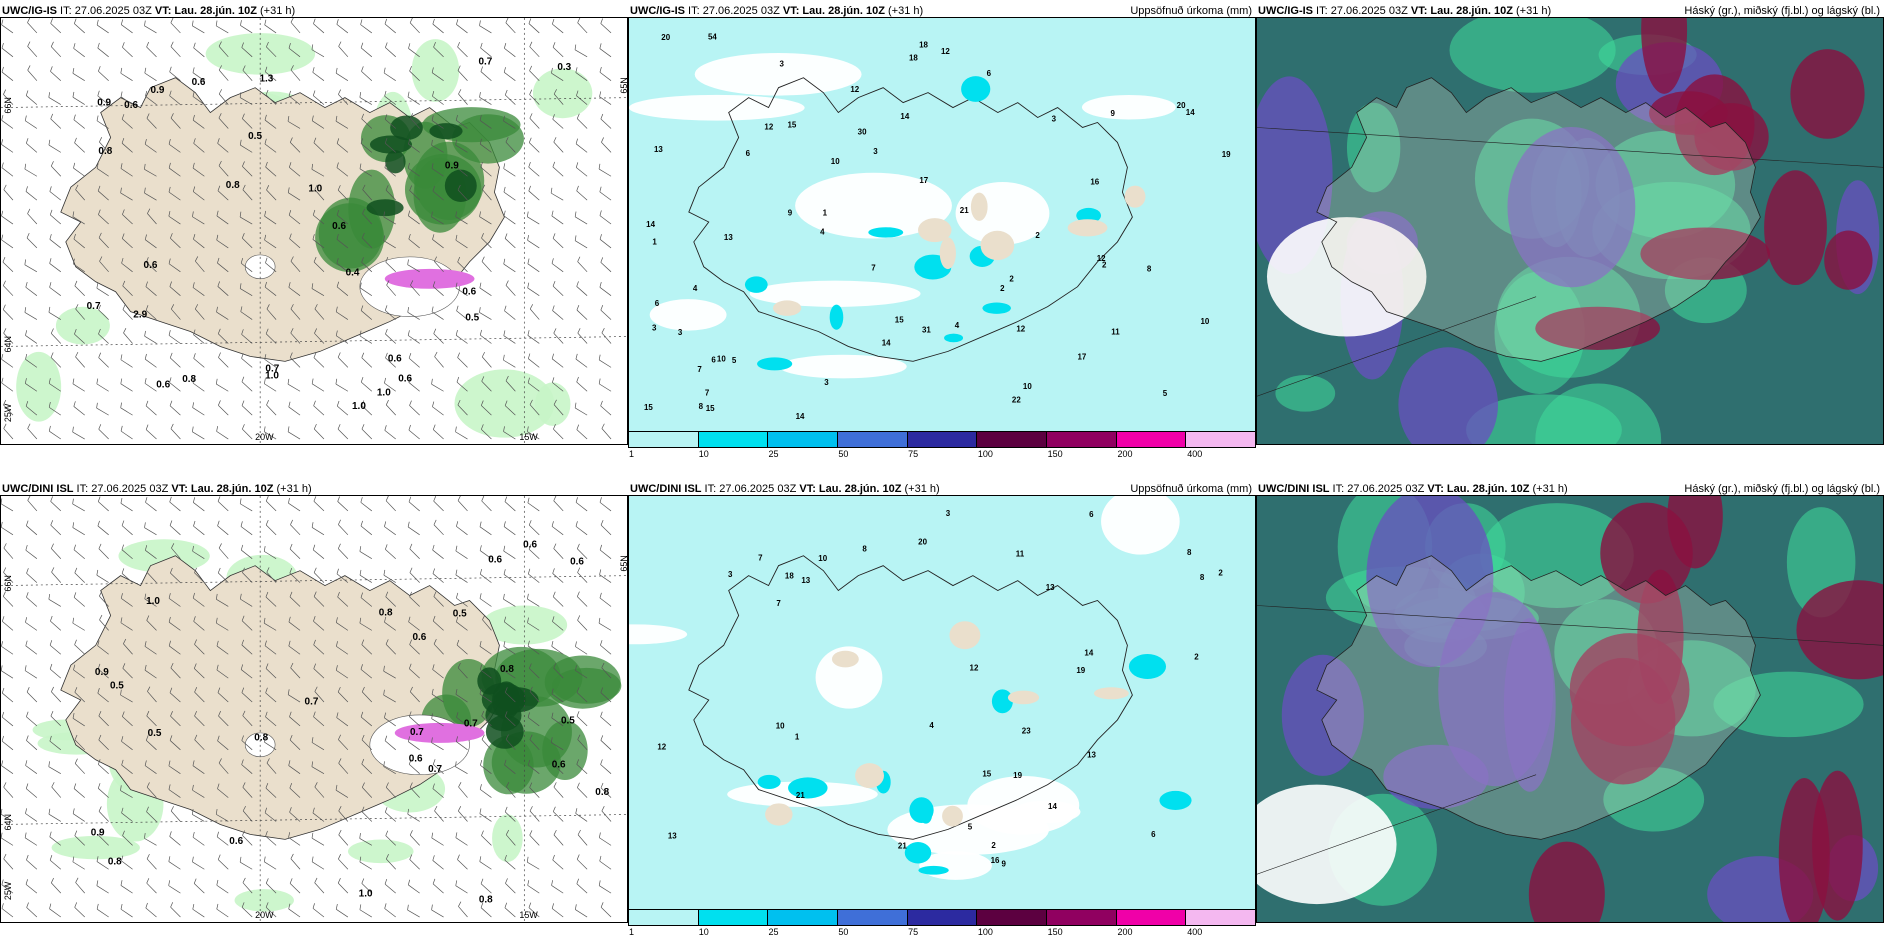 The height and width of the screenshot is (950, 1900). I want to click on dry-area, so click(997, 245).